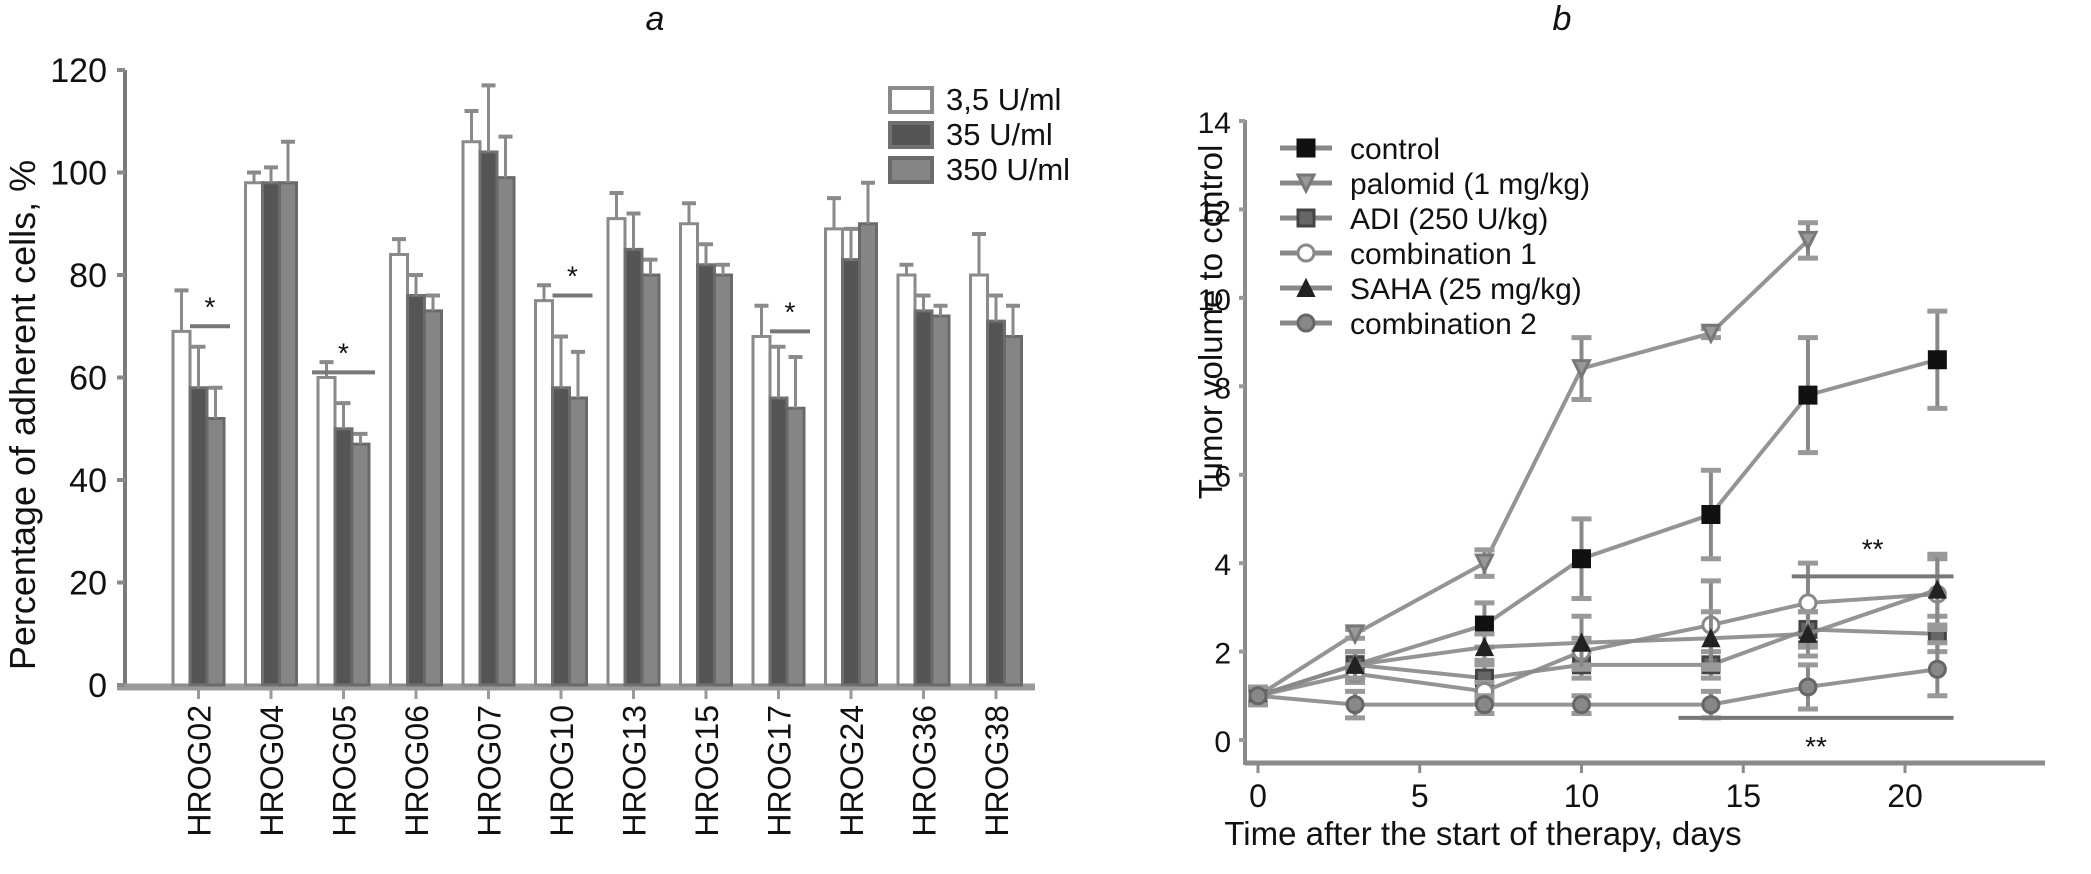 The image size is (2091, 874). What do you see at coordinates (1449, 219) in the screenshot?
I see `legend-label-2: ADI (250 U/kg)` at bounding box center [1449, 219].